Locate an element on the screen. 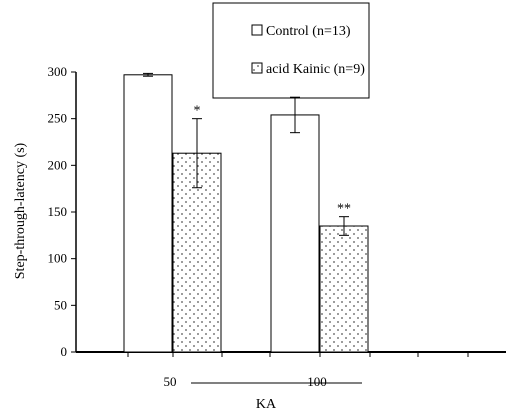  legend-swatch-kainic is located at coordinates (257, 68).